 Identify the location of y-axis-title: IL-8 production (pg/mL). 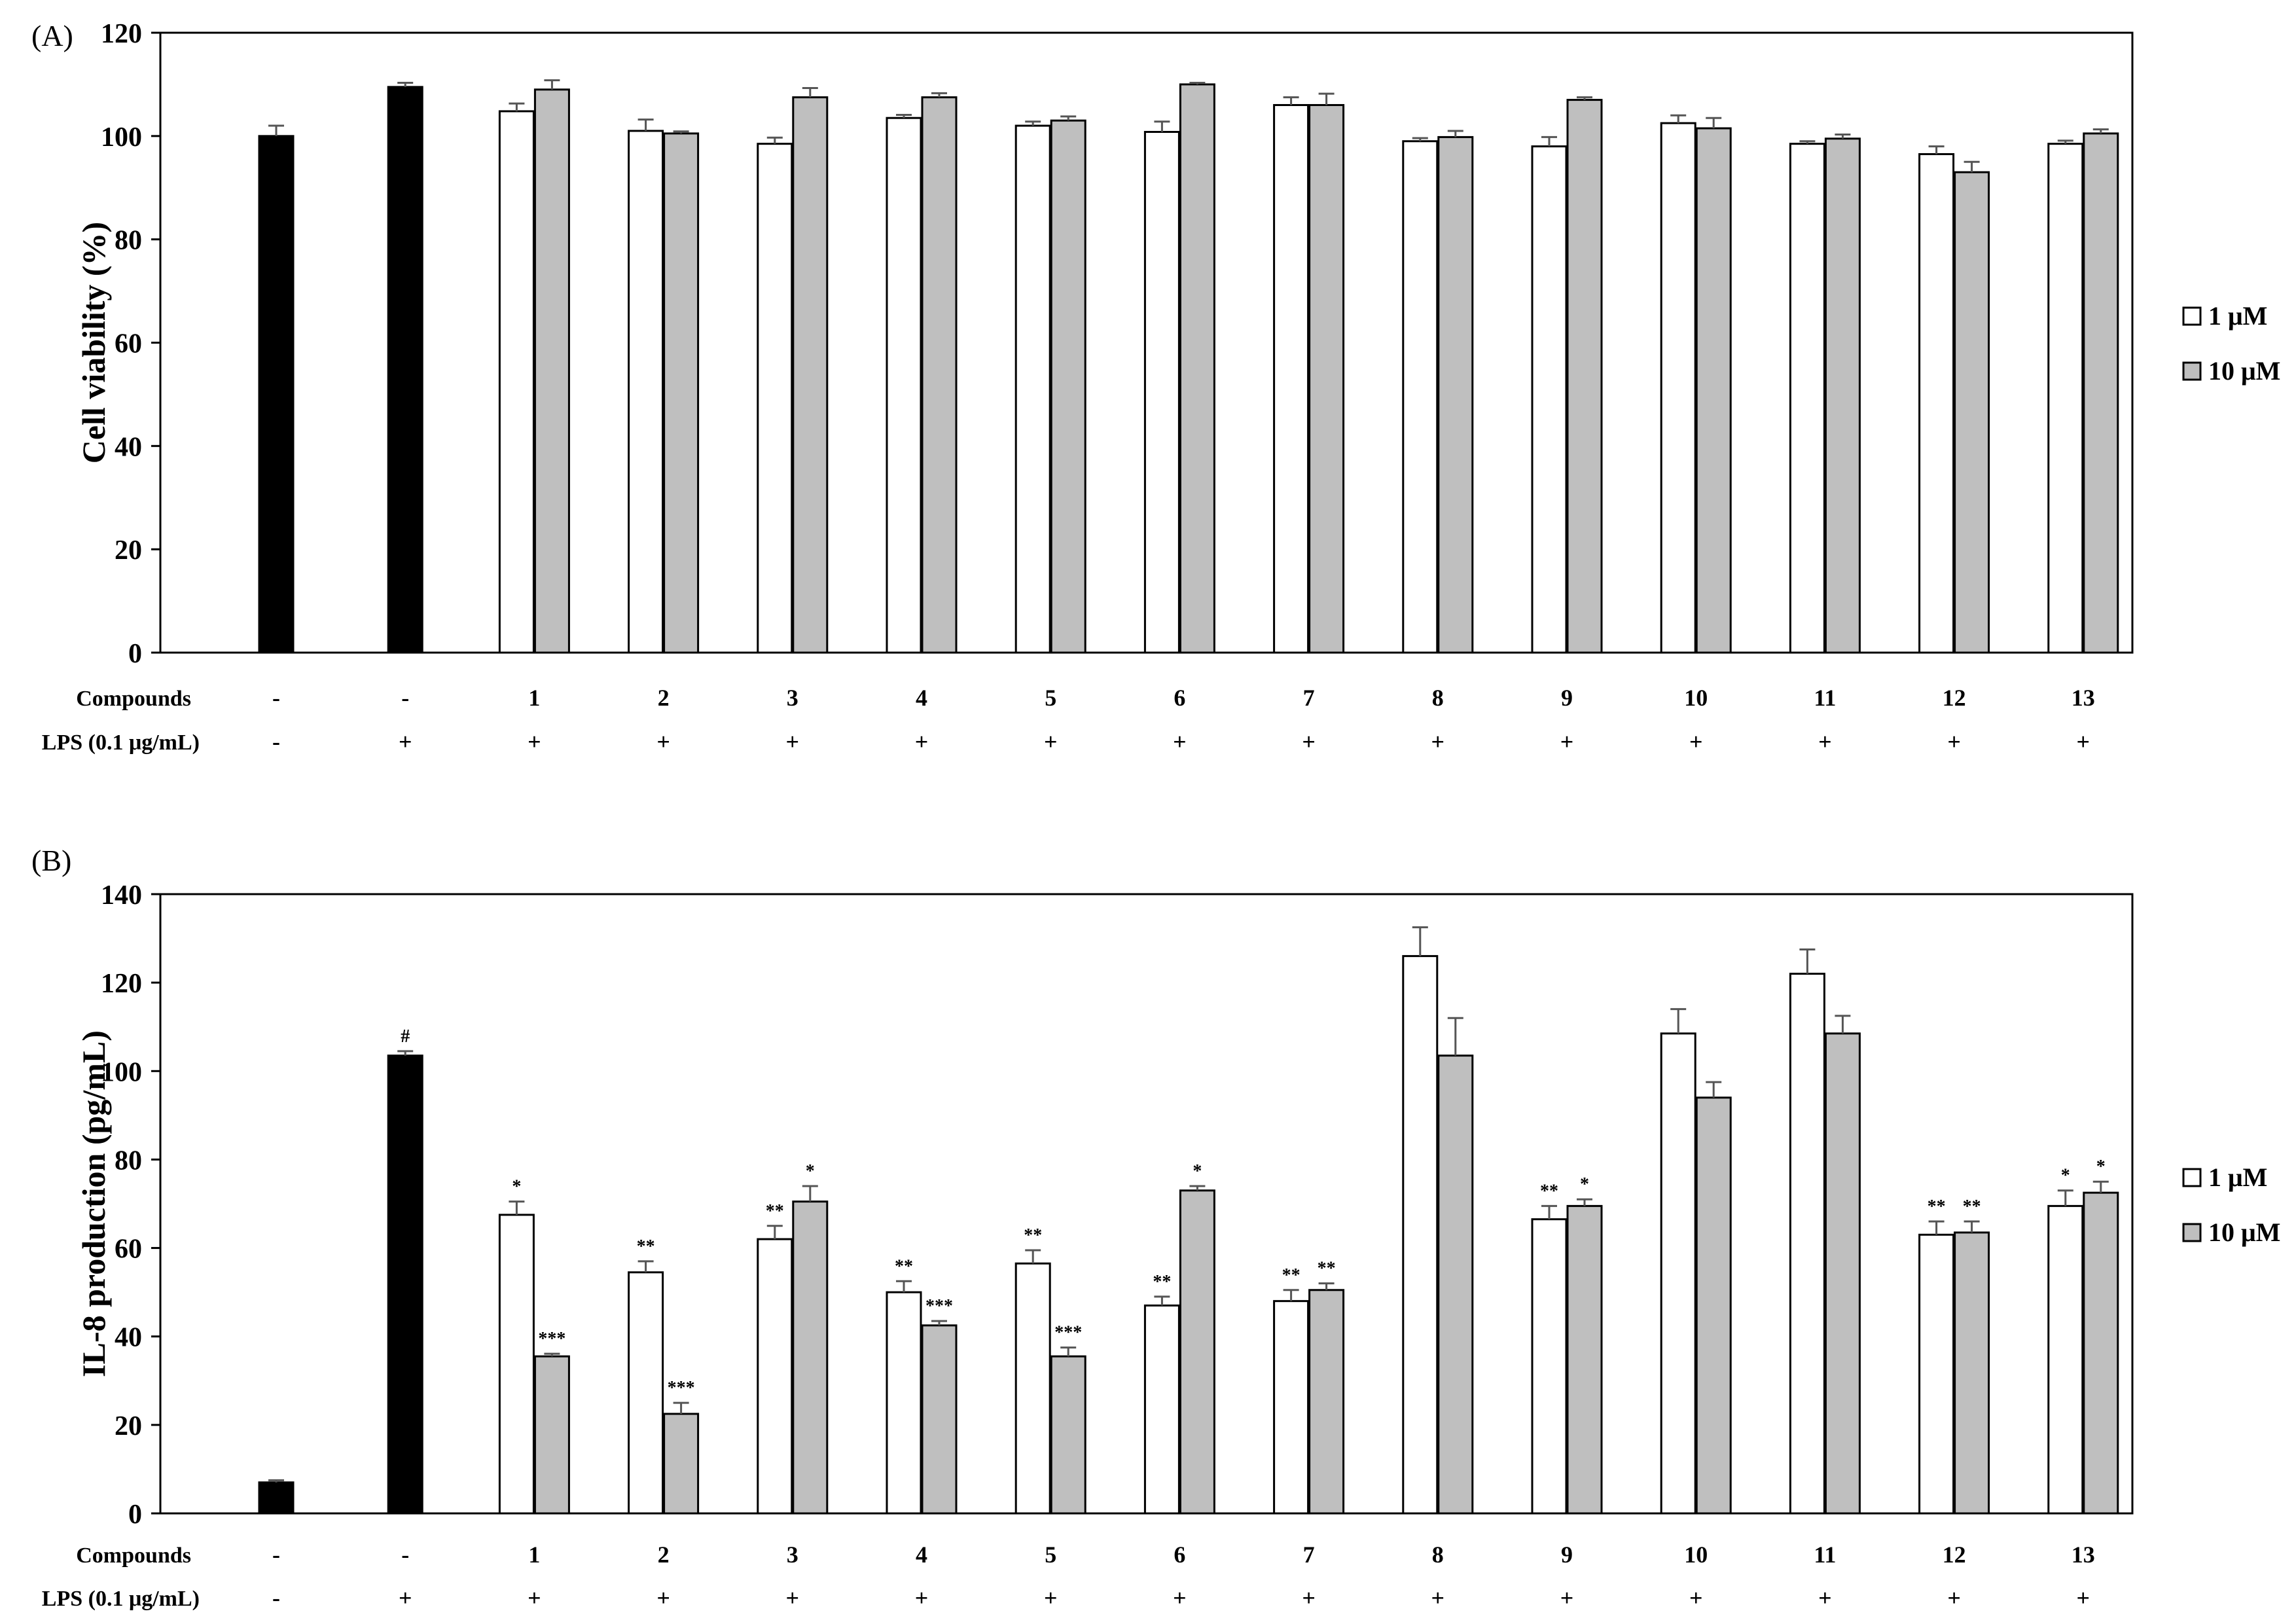
(93, 1203).